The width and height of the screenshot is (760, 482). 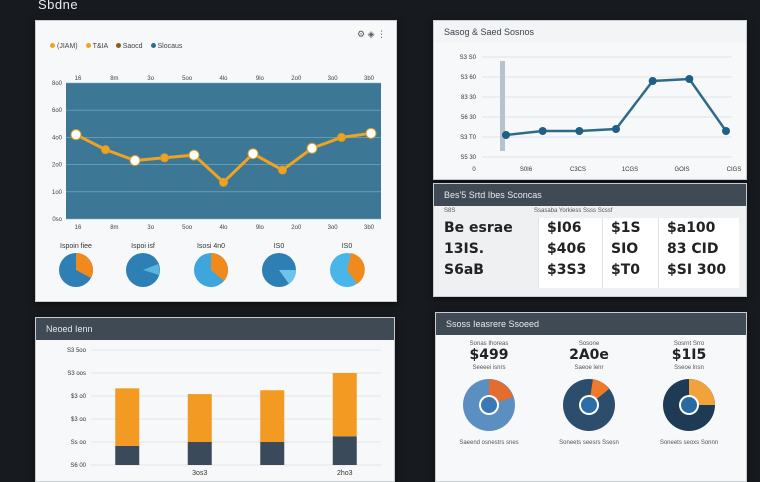 I want to click on price-cell: $3S3, so click(x=567, y=270).